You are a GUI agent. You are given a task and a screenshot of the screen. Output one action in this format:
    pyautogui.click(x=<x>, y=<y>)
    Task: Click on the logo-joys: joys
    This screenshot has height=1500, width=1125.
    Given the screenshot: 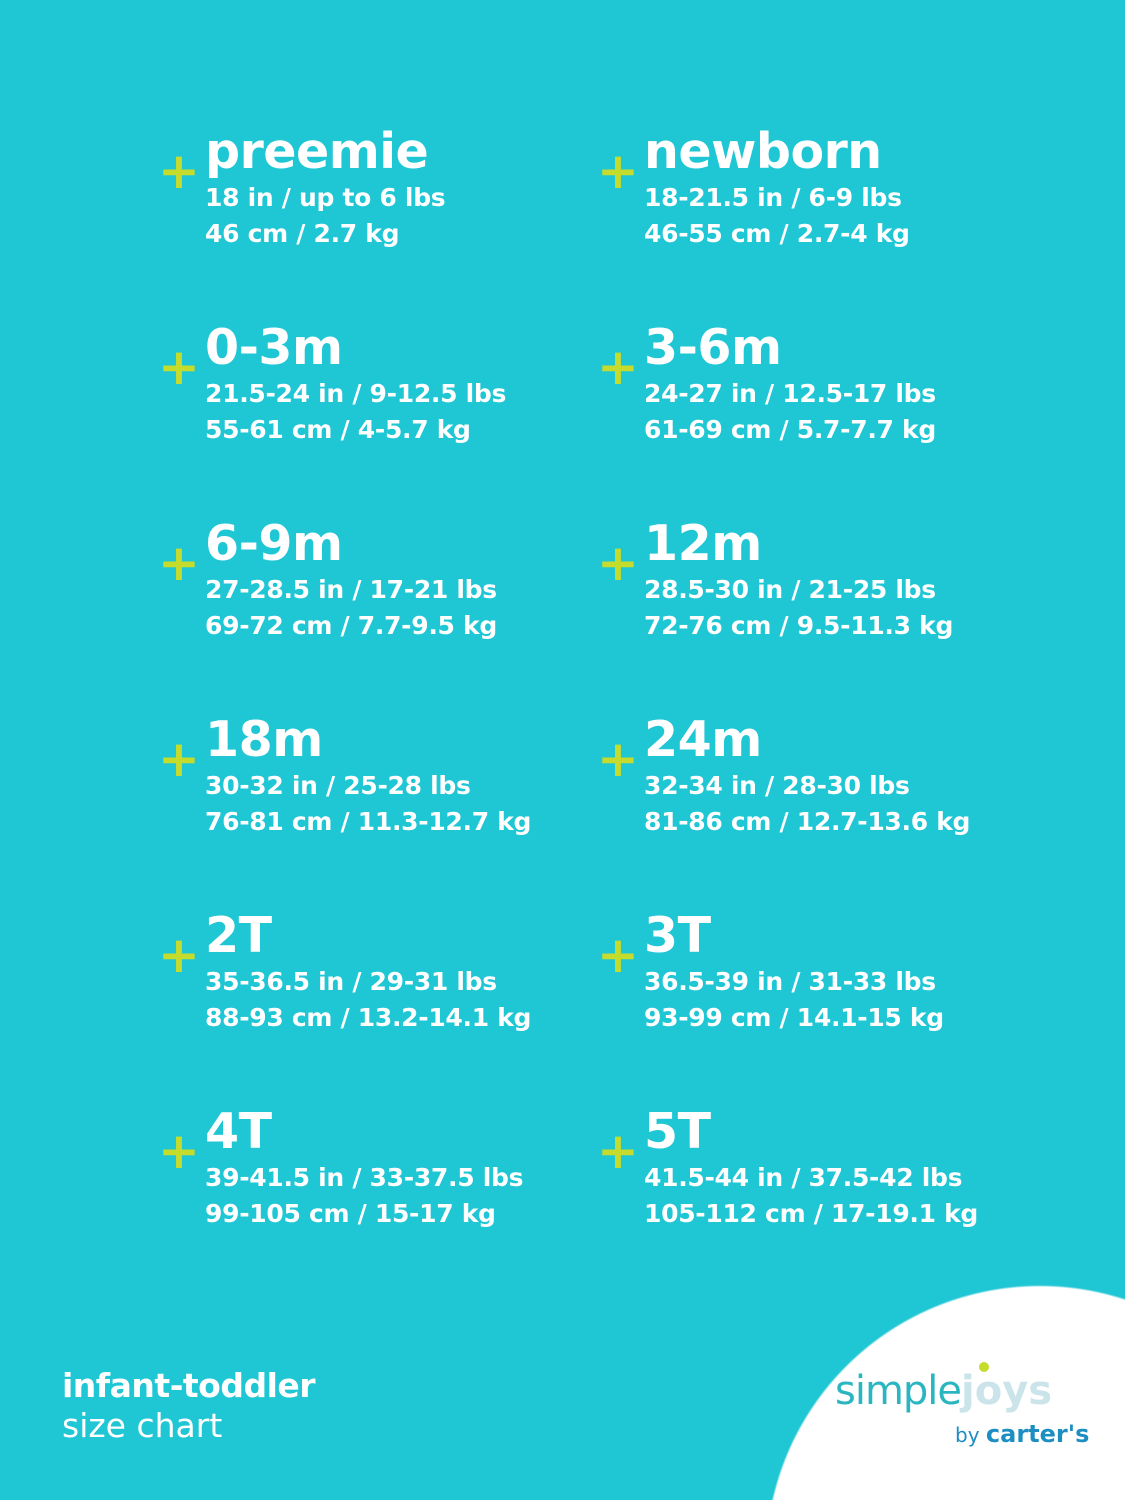 What is the action you would take?
    pyautogui.click(x=1007, y=1388)
    